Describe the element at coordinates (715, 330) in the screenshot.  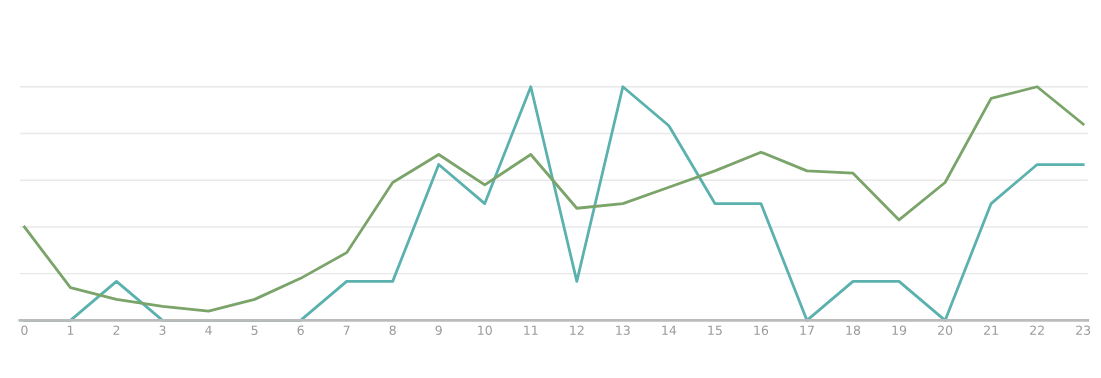
I see `x-tick-label: 15` at that location.